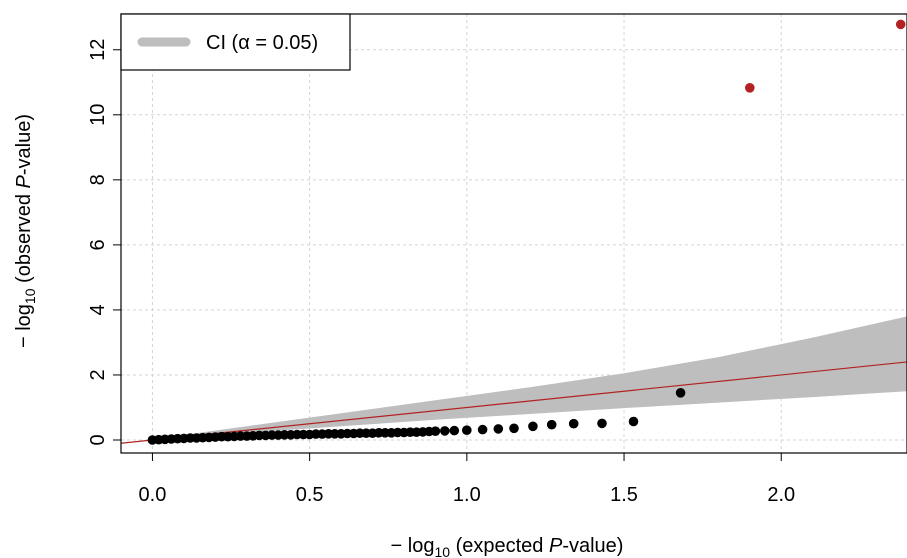 This screenshot has width=907, height=558. Describe the element at coordinates (98, 309) in the screenshot. I see `y-tick-label: 4` at that location.